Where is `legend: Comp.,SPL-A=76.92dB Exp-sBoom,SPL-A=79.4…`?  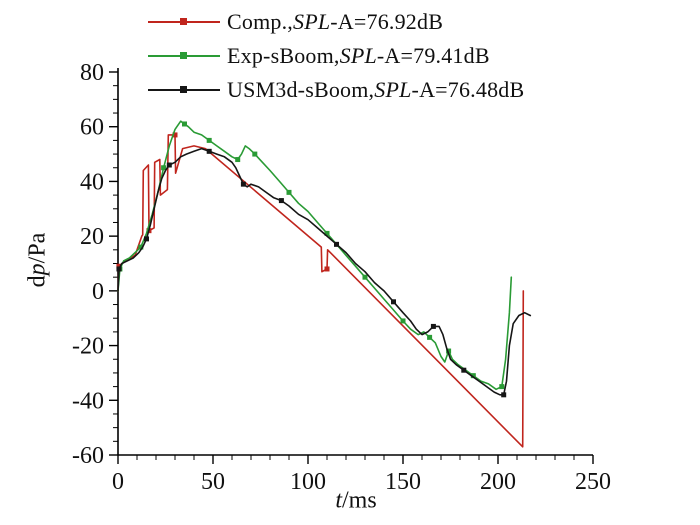 legend: Comp.,SPL-A=76.92dB Exp-sBoom,SPL-A=79.4… is located at coordinates (336, 56).